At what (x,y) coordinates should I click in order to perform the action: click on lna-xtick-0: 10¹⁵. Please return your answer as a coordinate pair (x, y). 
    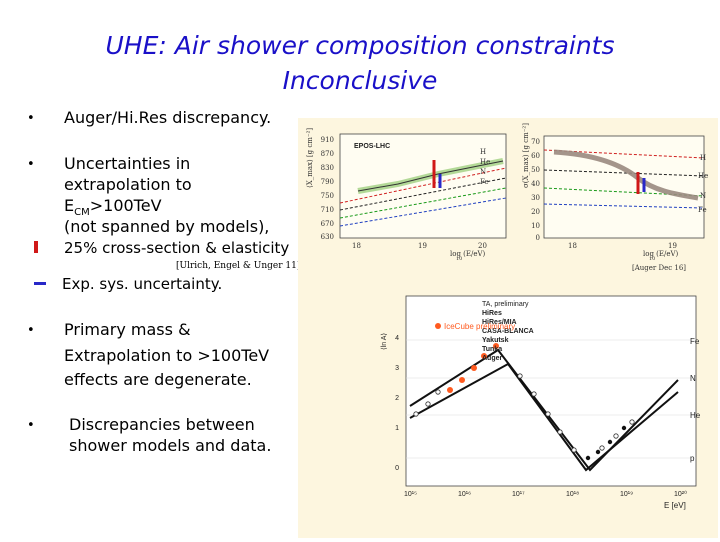
    Looking at the image, I should click on (410, 494).